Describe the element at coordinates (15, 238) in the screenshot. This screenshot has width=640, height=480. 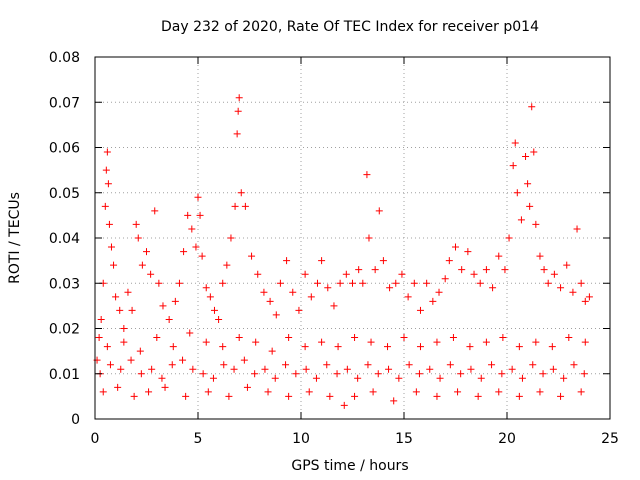
I see `y-axis-label: ROTI / TECUs` at that location.